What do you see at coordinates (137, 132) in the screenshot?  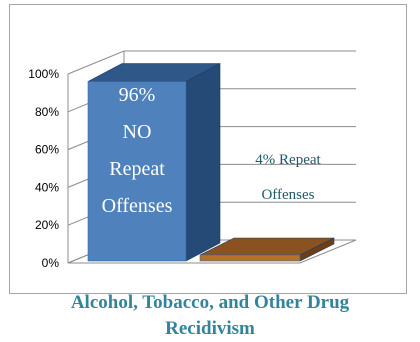 I see `data-label: NO` at bounding box center [137, 132].